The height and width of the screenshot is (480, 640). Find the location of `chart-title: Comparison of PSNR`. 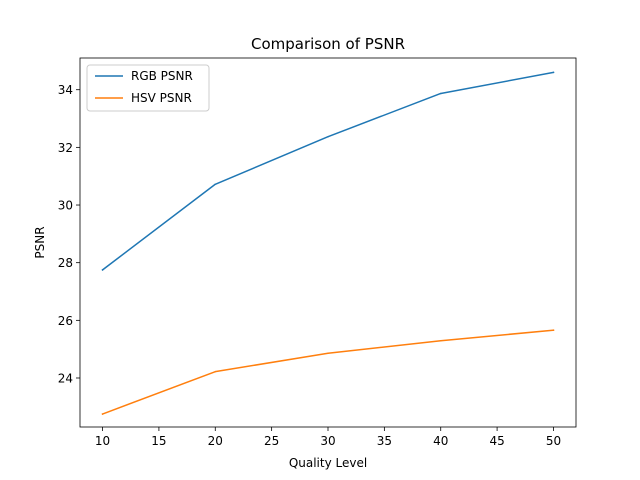

chart-title: Comparison of PSNR is located at coordinates (328, 44).